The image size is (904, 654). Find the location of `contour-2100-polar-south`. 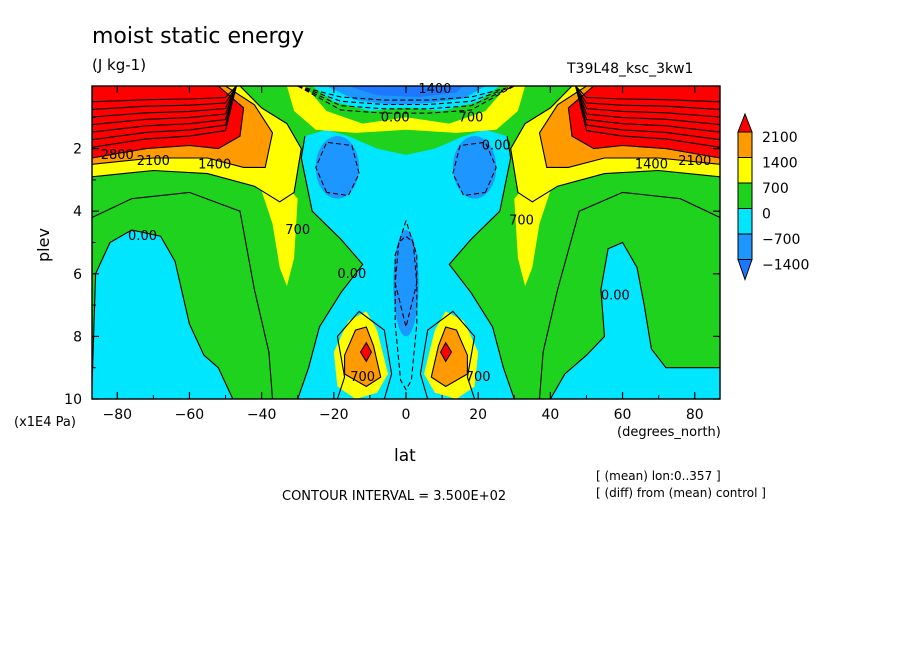

contour-2100-polar-south is located at coordinates (168, 122).